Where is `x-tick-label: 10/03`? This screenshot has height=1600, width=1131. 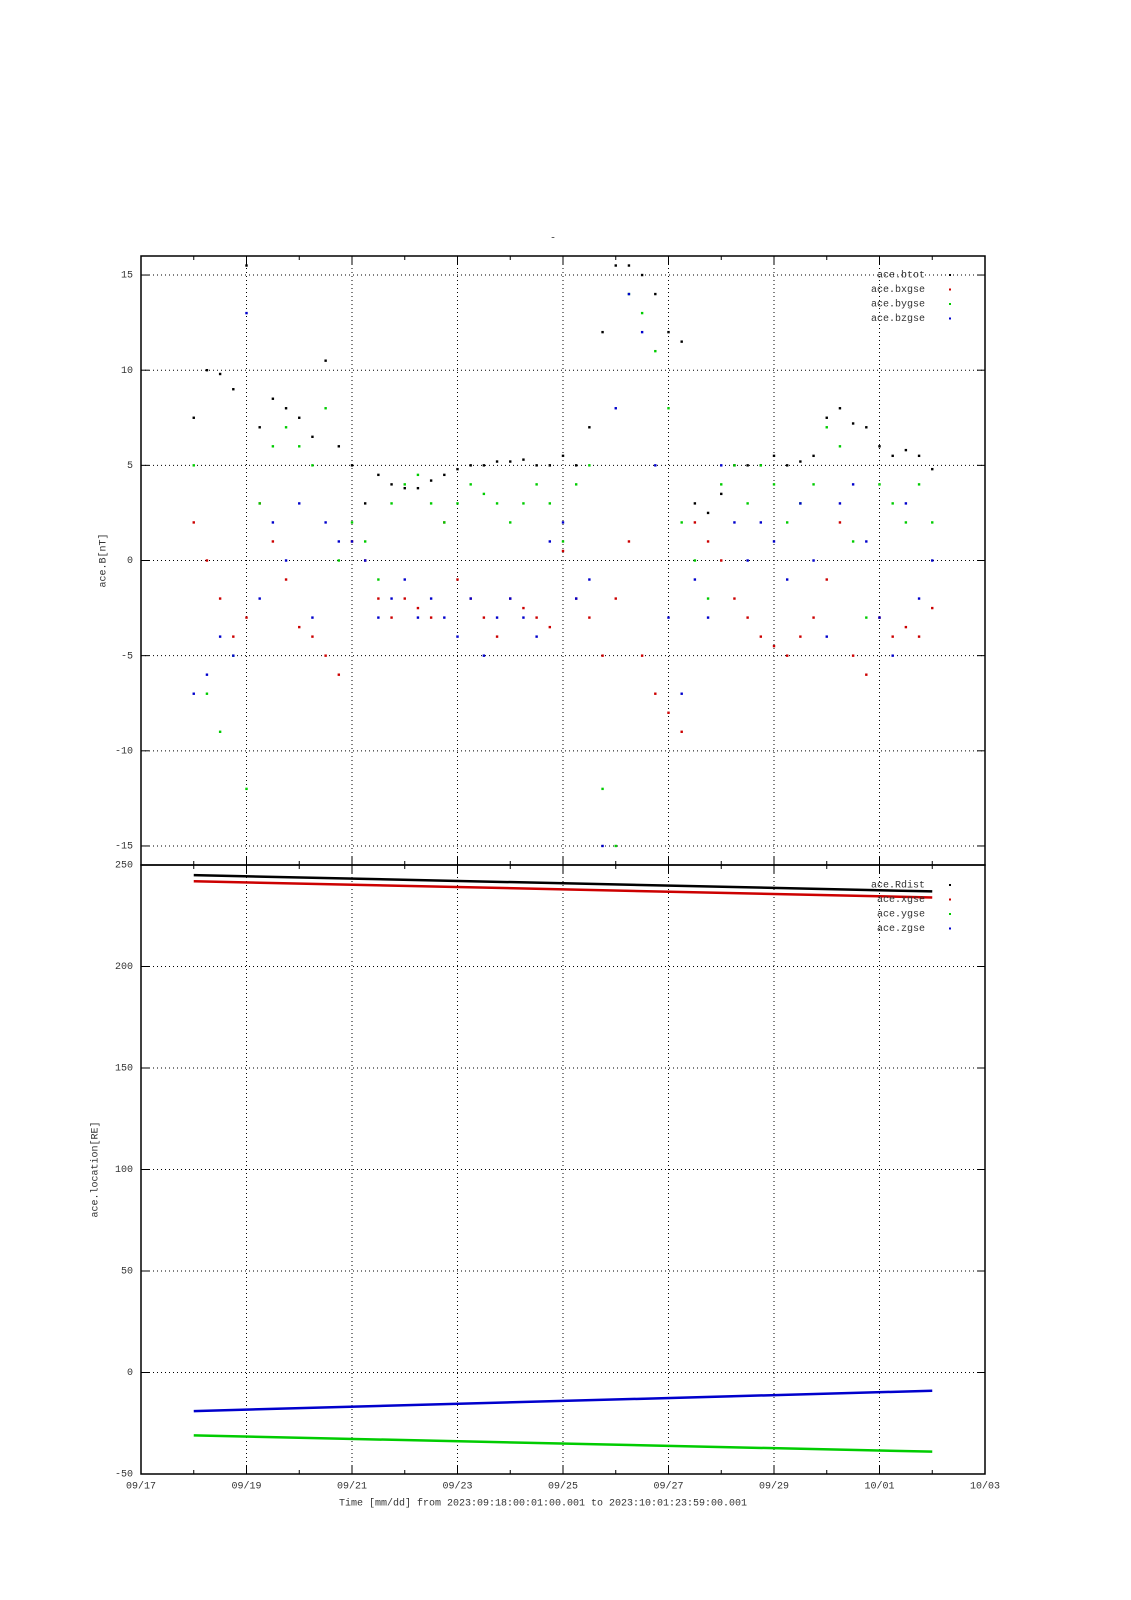
x-tick-label: 10/03 is located at coordinates (985, 1487).